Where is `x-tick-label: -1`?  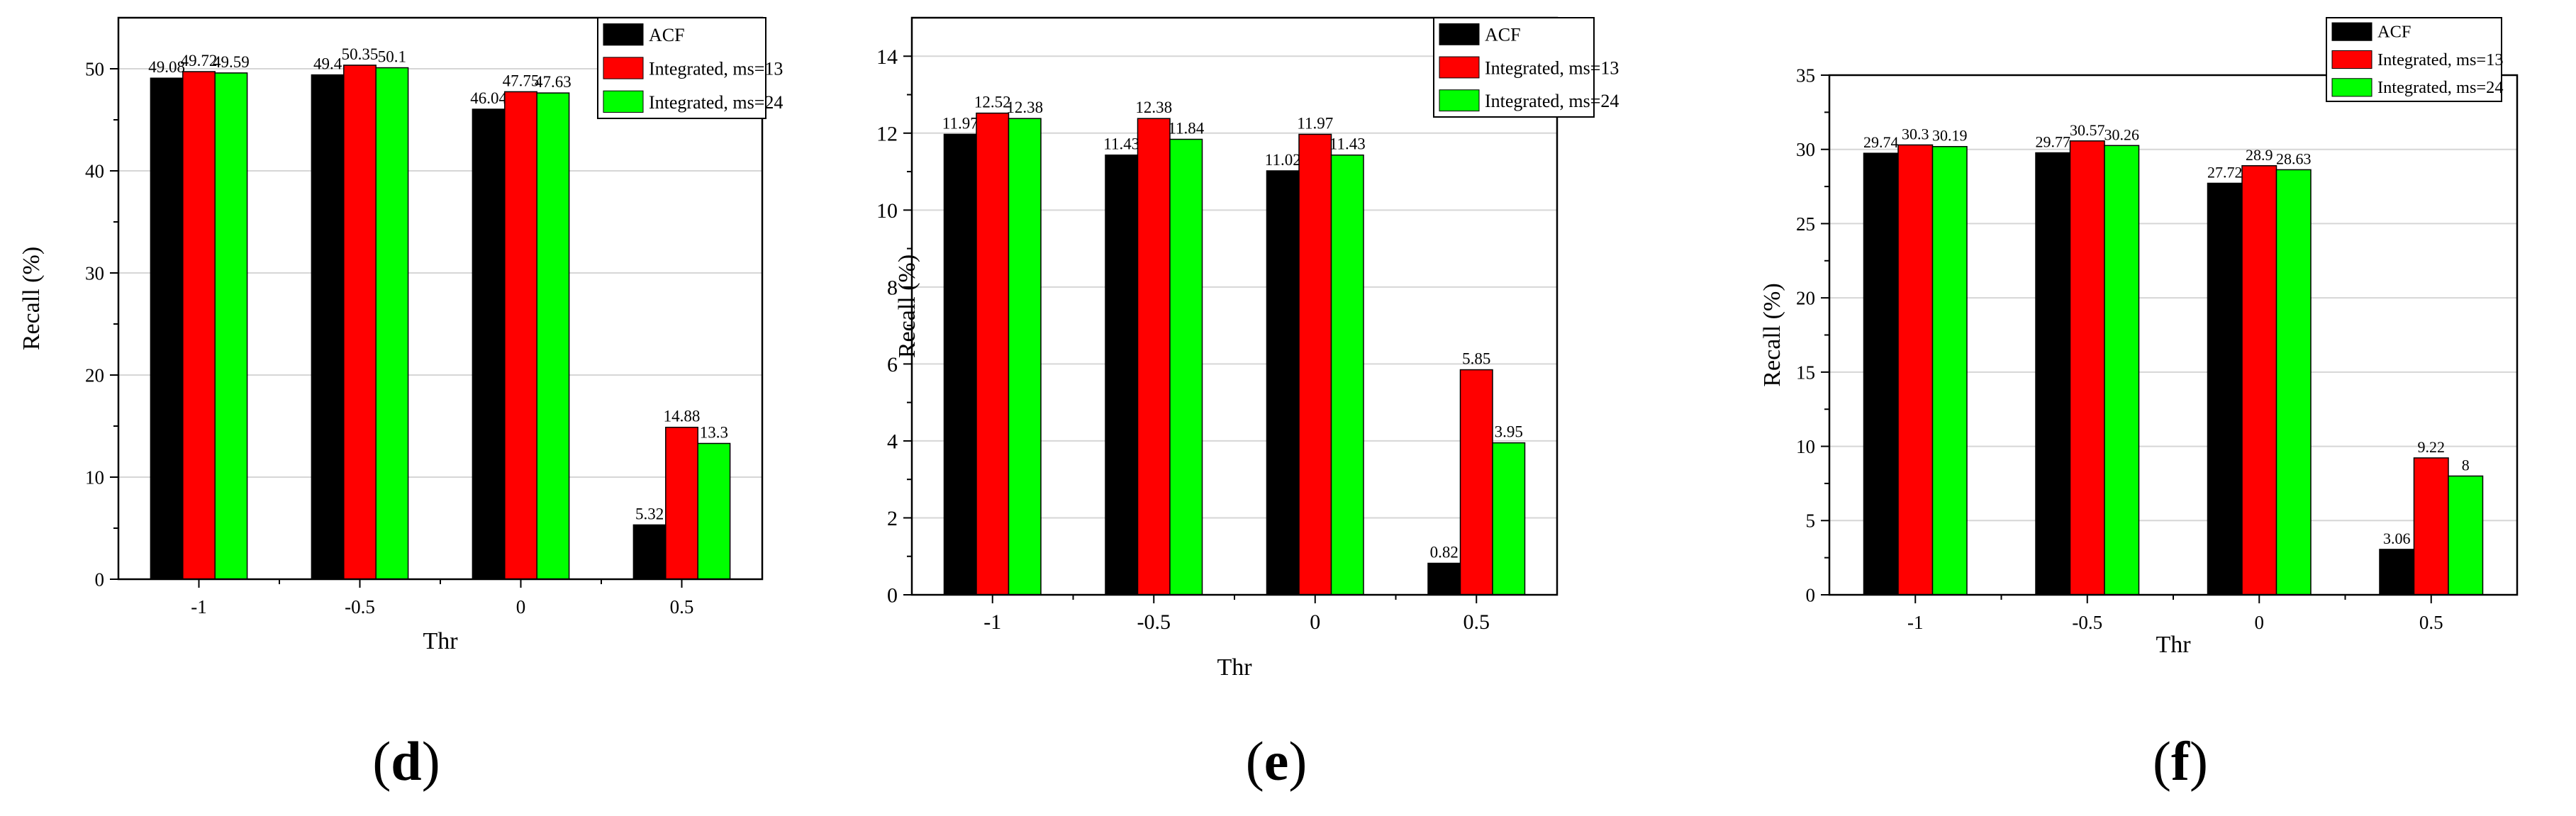
x-tick-label: -1 is located at coordinates (199, 606).